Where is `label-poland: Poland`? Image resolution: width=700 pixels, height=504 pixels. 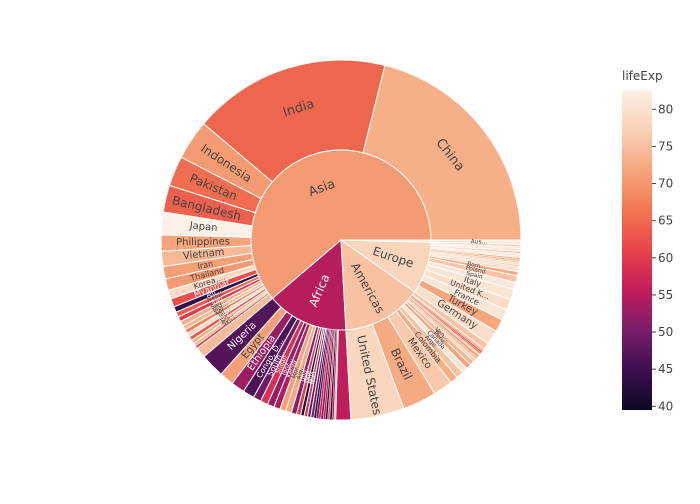 label-poland: Poland is located at coordinates (475, 269).